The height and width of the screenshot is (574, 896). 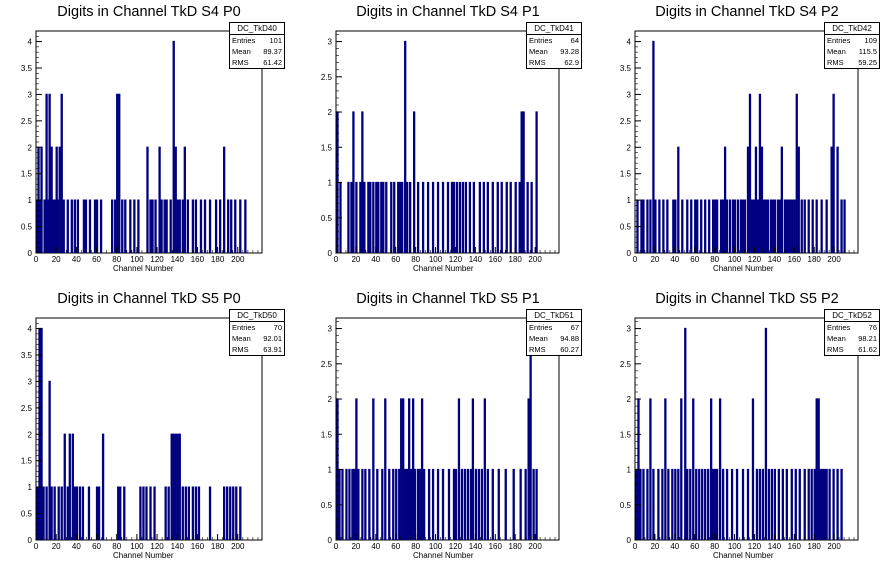 I want to click on stats-mean-value: 115.5, so click(x=867, y=51).